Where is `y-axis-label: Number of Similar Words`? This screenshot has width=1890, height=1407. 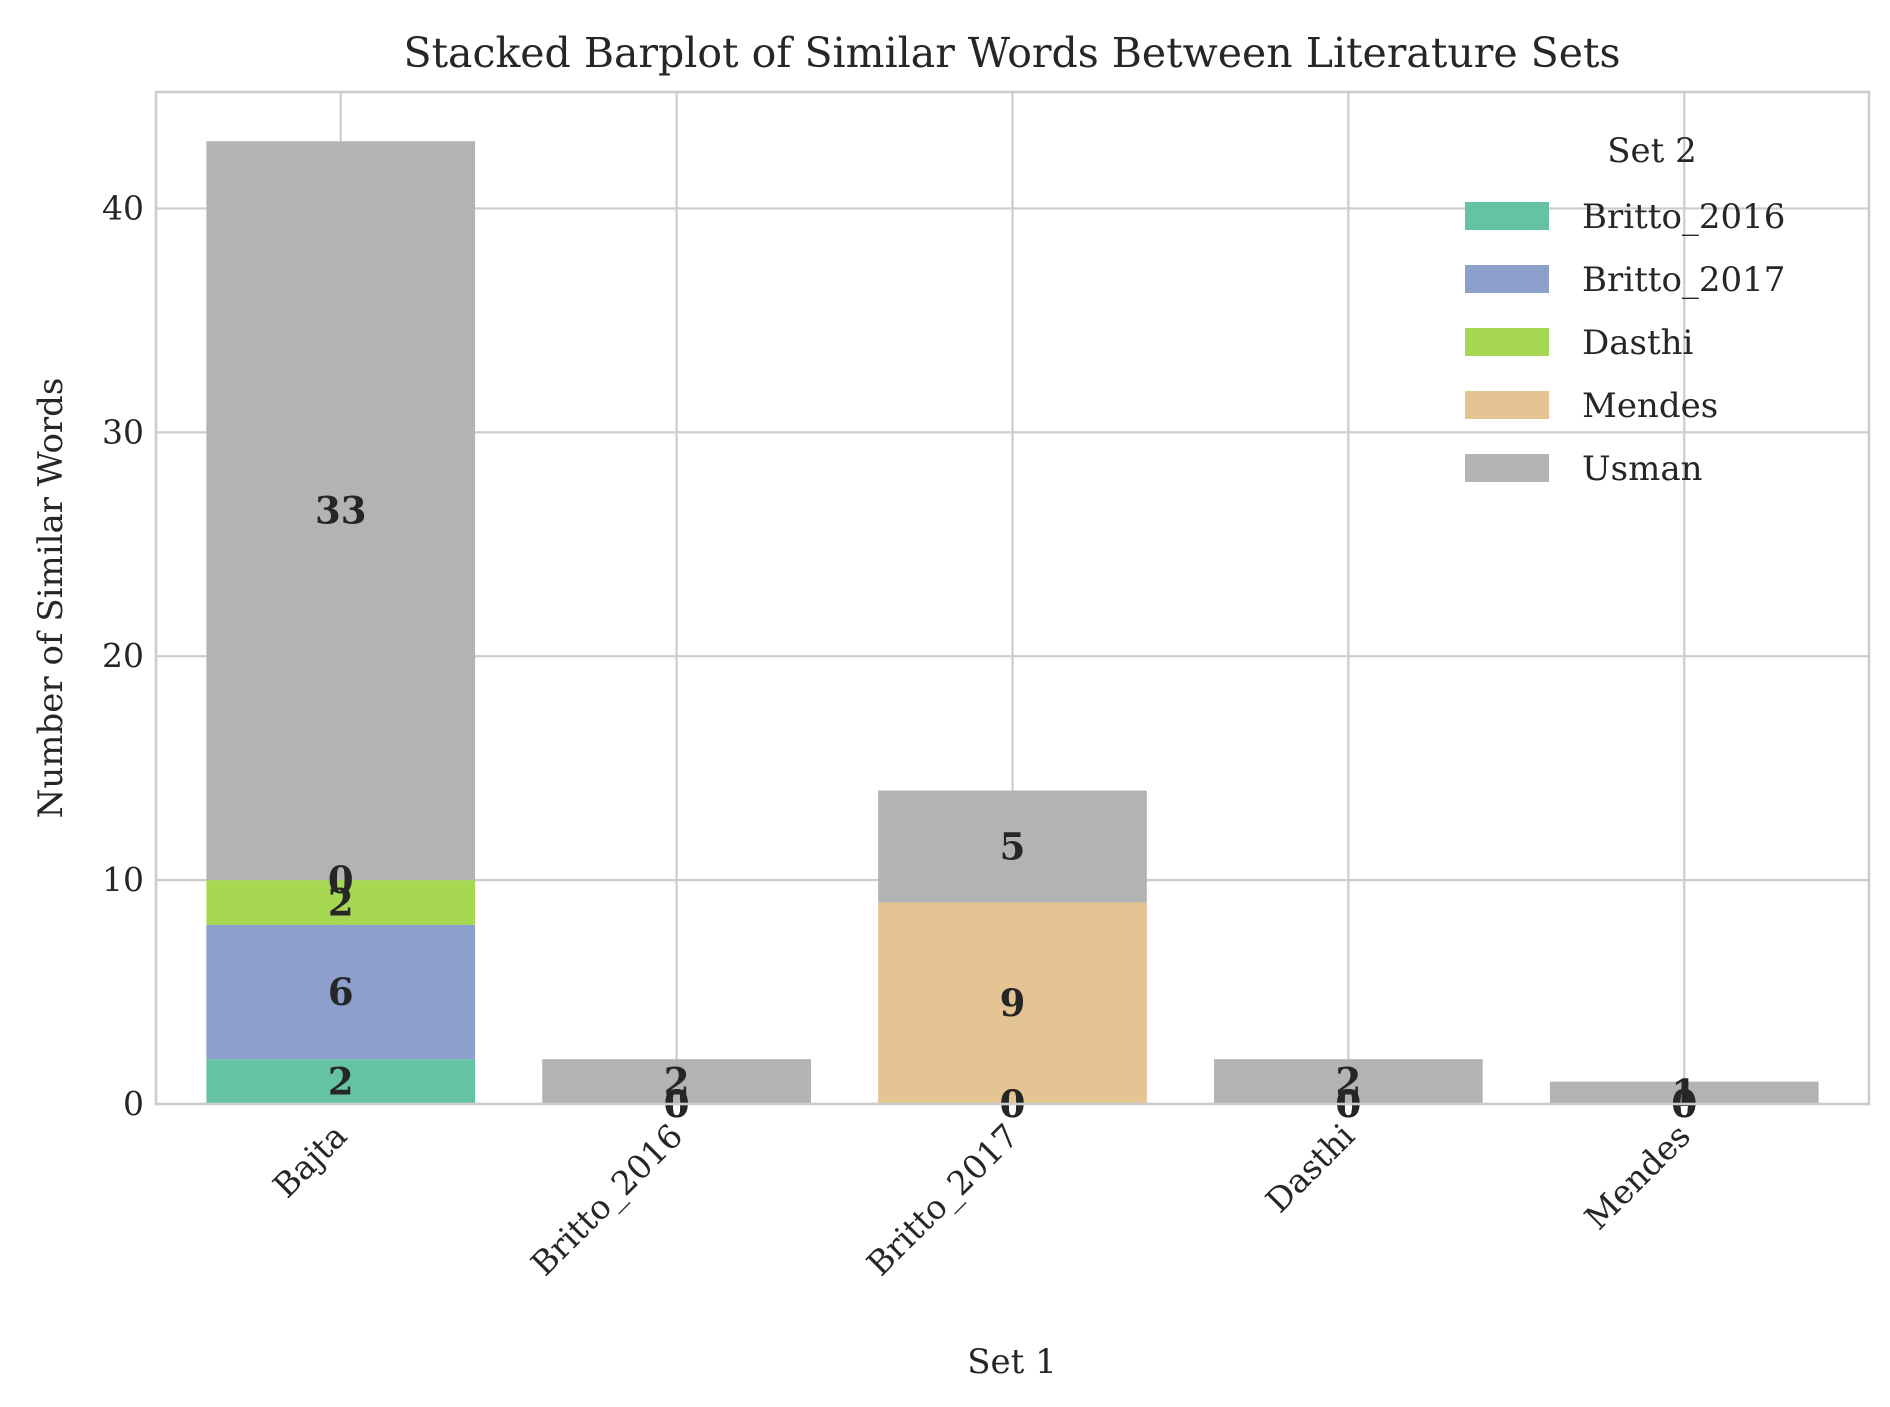 y-axis-label: Number of Similar Words is located at coordinates (51, 598).